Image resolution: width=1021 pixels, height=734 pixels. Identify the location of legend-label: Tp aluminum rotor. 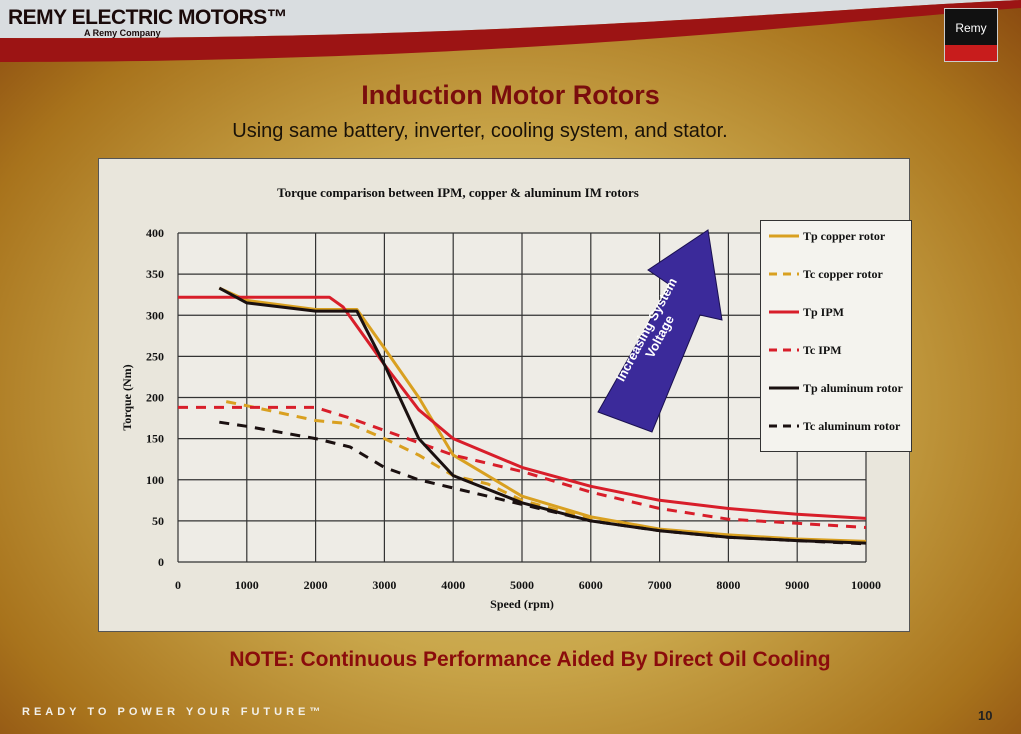
(853, 388).